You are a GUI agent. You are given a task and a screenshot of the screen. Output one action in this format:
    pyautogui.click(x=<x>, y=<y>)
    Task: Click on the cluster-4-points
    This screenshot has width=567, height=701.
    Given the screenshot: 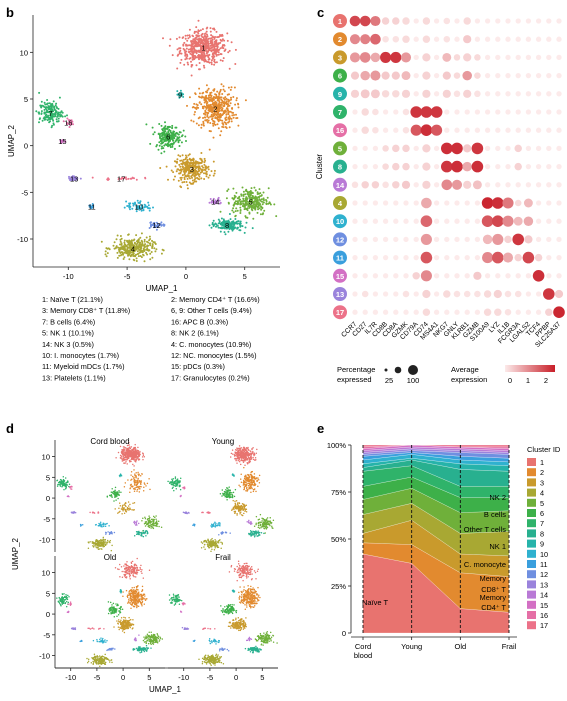 What is the action you would take?
    pyautogui.click(x=100, y=544)
    